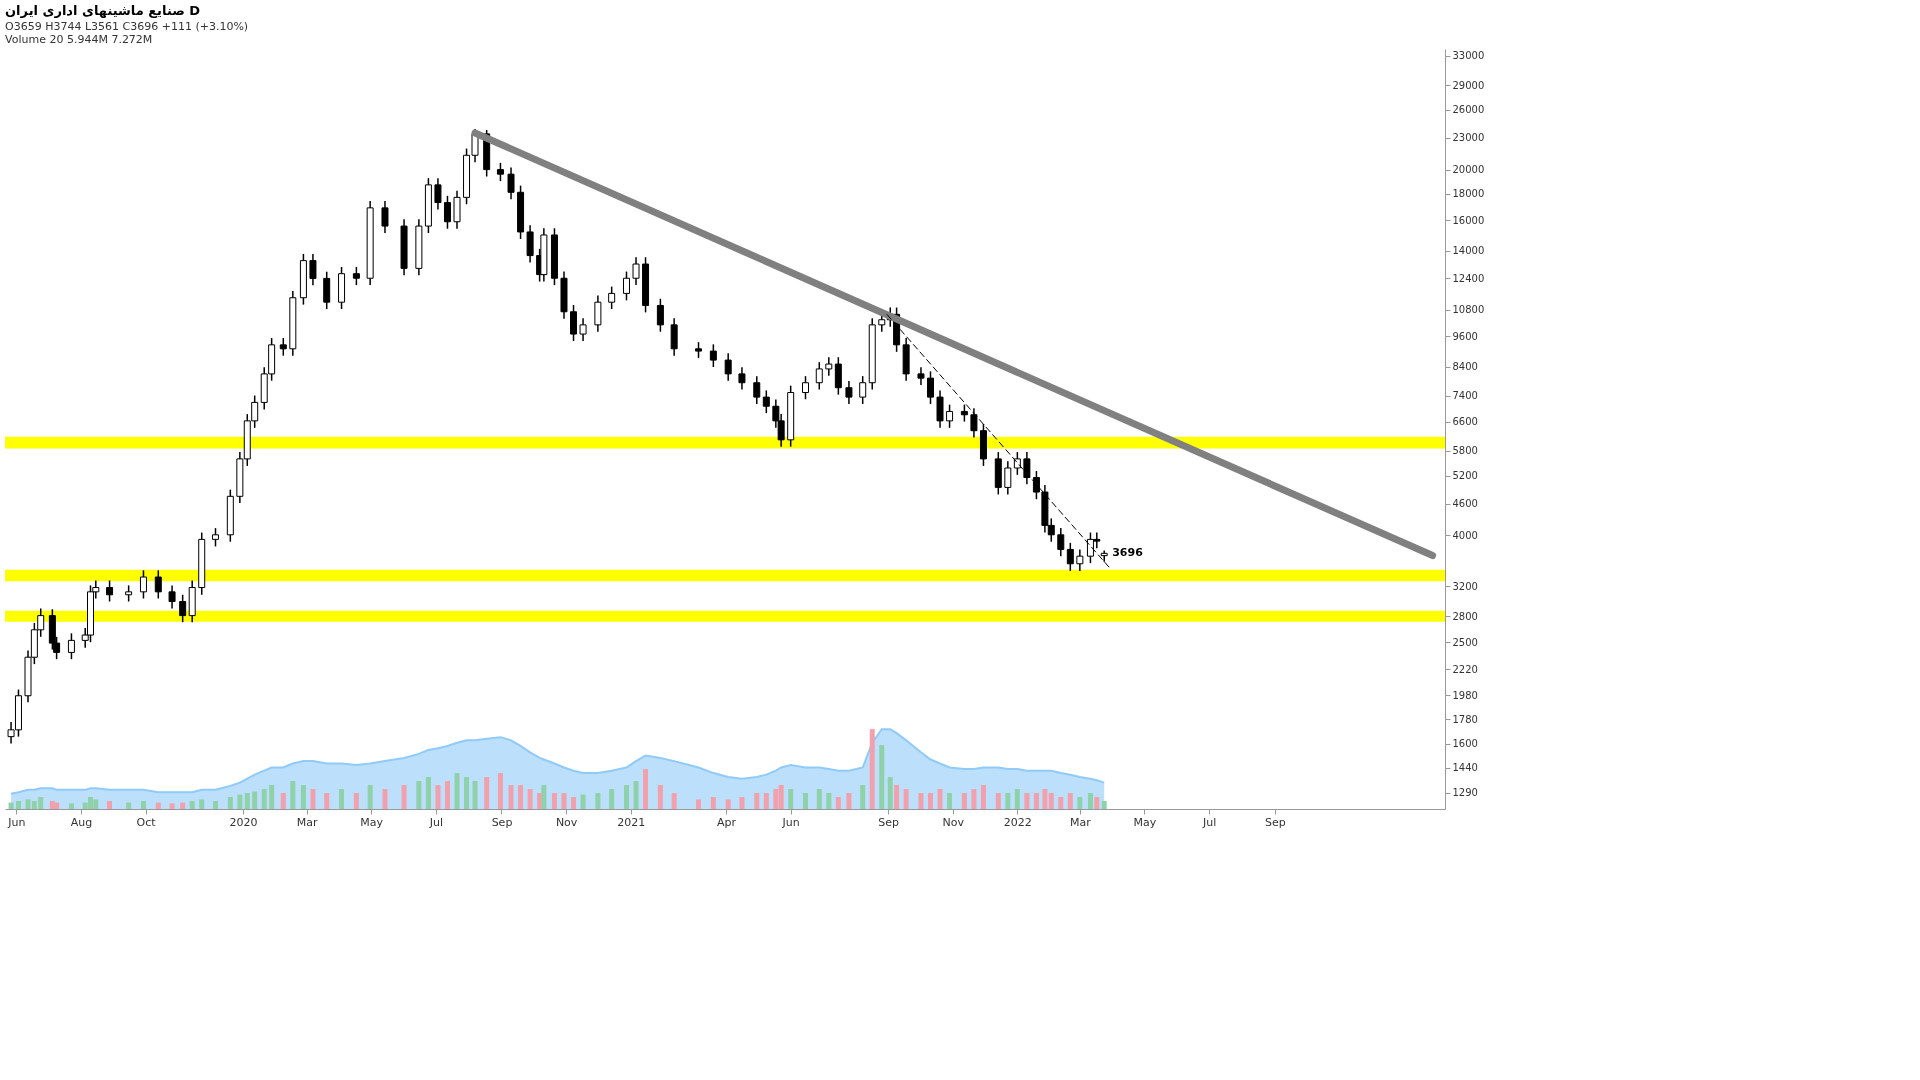 This screenshot has height=1080, width=1920. Describe the element at coordinates (1465, 476) in the screenshot. I see `y-tick-label: 5200` at that location.